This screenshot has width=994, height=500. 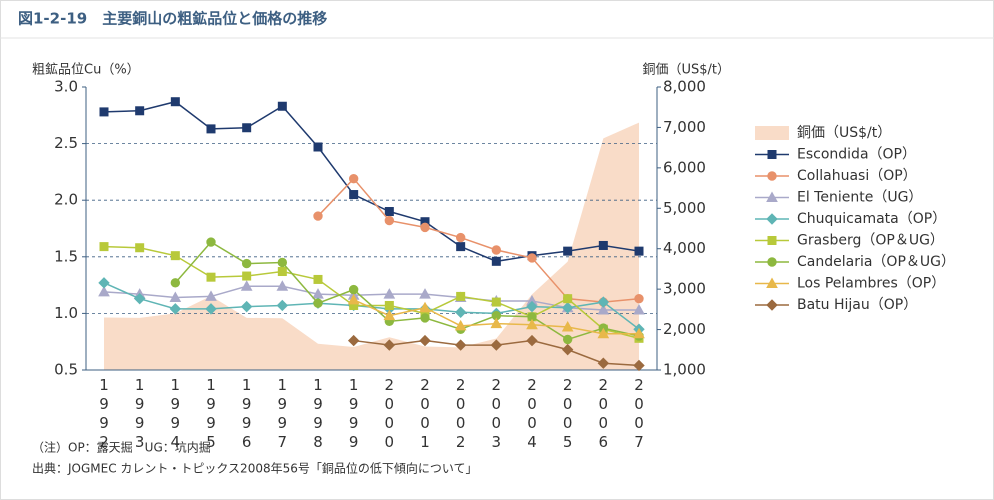 What do you see at coordinates (684, 329) in the screenshot?
I see `y2-tick-label: 2,000` at bounding box center [684, 329].